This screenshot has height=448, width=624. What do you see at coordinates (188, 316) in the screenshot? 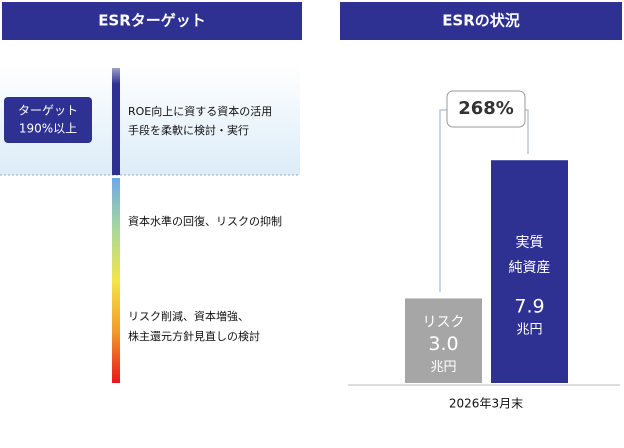
I see `level-text: リスク削減、資本増強、` at bounding box center [188, 316].